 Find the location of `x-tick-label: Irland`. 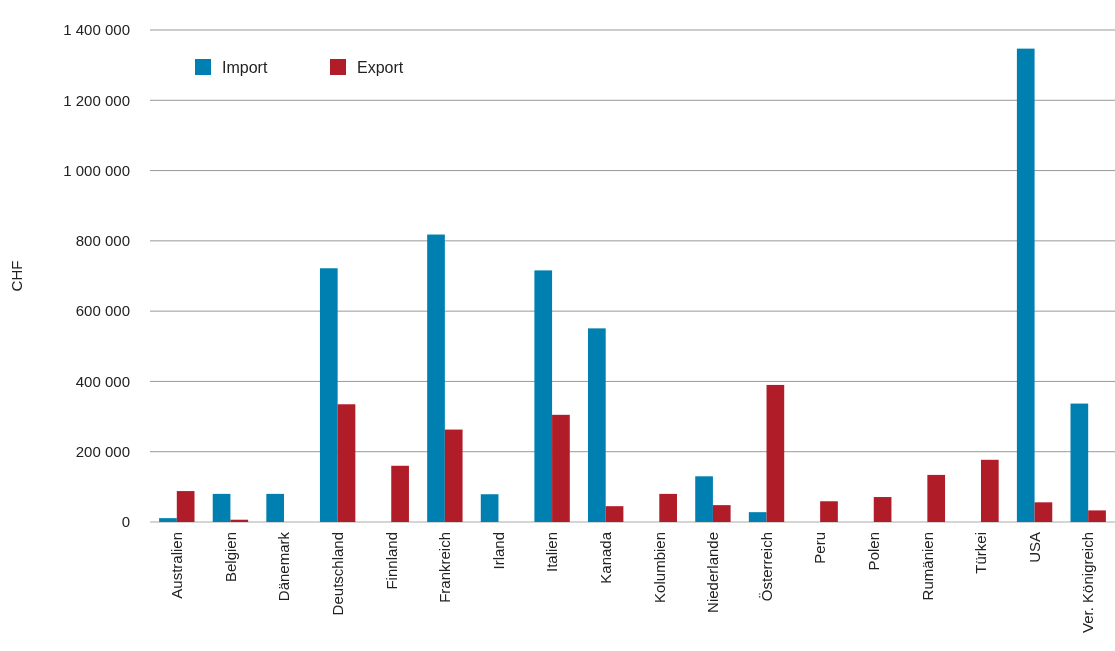

x-tick-label: Irland is located at coordinates (498, 551).